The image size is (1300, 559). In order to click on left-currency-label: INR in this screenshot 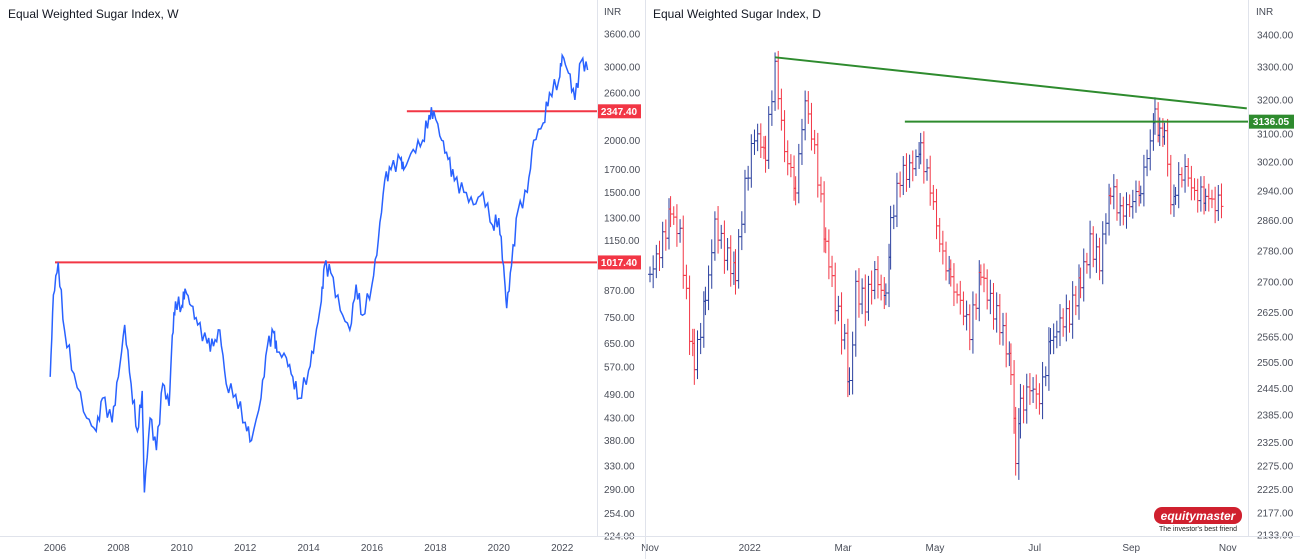, I will do `click(612, 12)`.